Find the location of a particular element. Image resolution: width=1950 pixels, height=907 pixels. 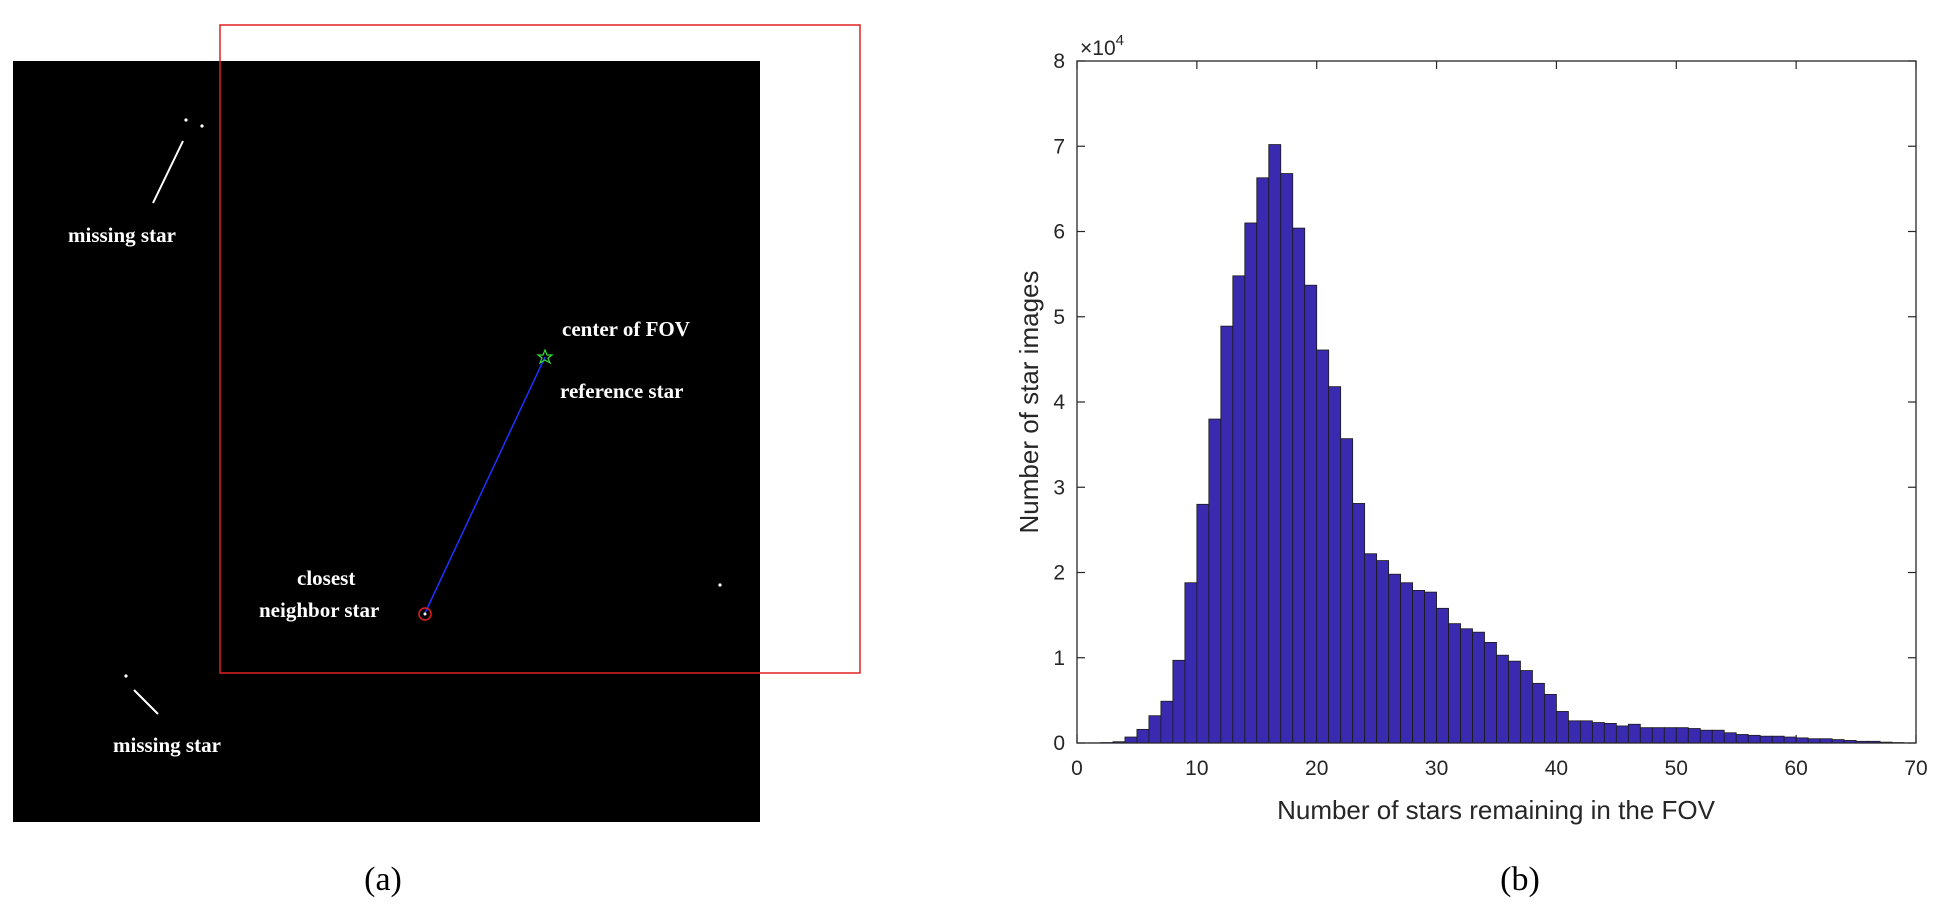

y-tick-label: 6 is located at coordinates (1059, 232).